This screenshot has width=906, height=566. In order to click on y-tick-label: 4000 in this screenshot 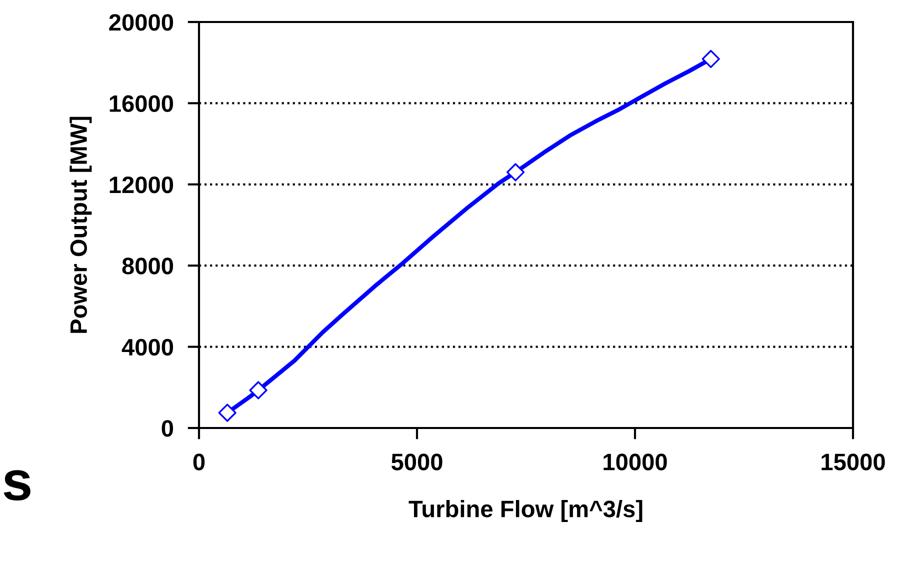, I will do `click(148, 347)`.